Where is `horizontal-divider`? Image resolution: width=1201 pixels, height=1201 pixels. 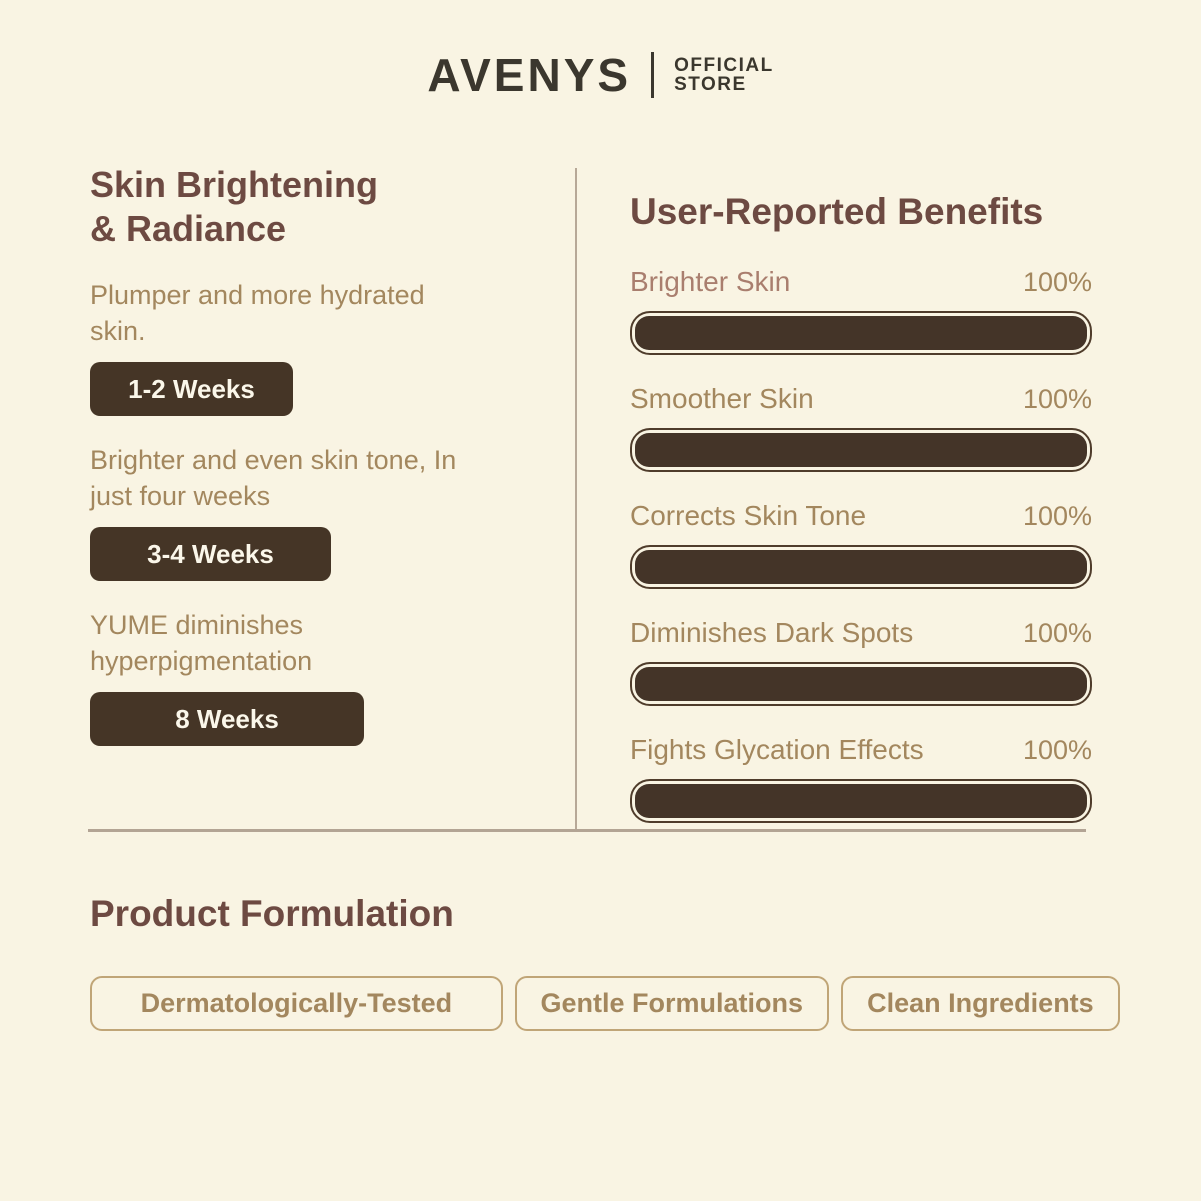
horizontal-divider is located at coordinates (587, 830).